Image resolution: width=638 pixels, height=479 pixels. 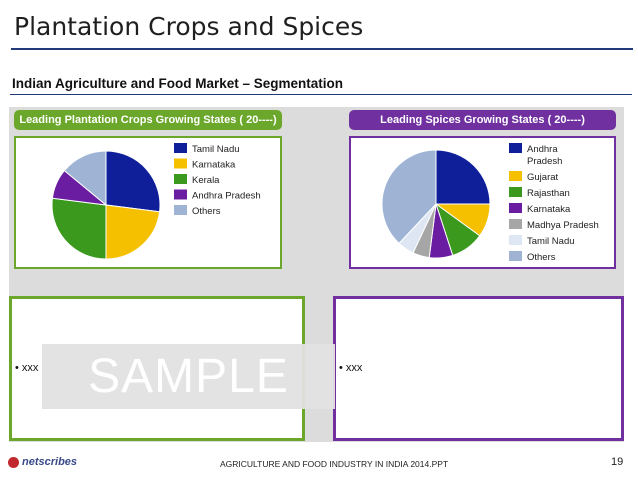 I want to click on subtitle-divider, so click(x=321, y=94).